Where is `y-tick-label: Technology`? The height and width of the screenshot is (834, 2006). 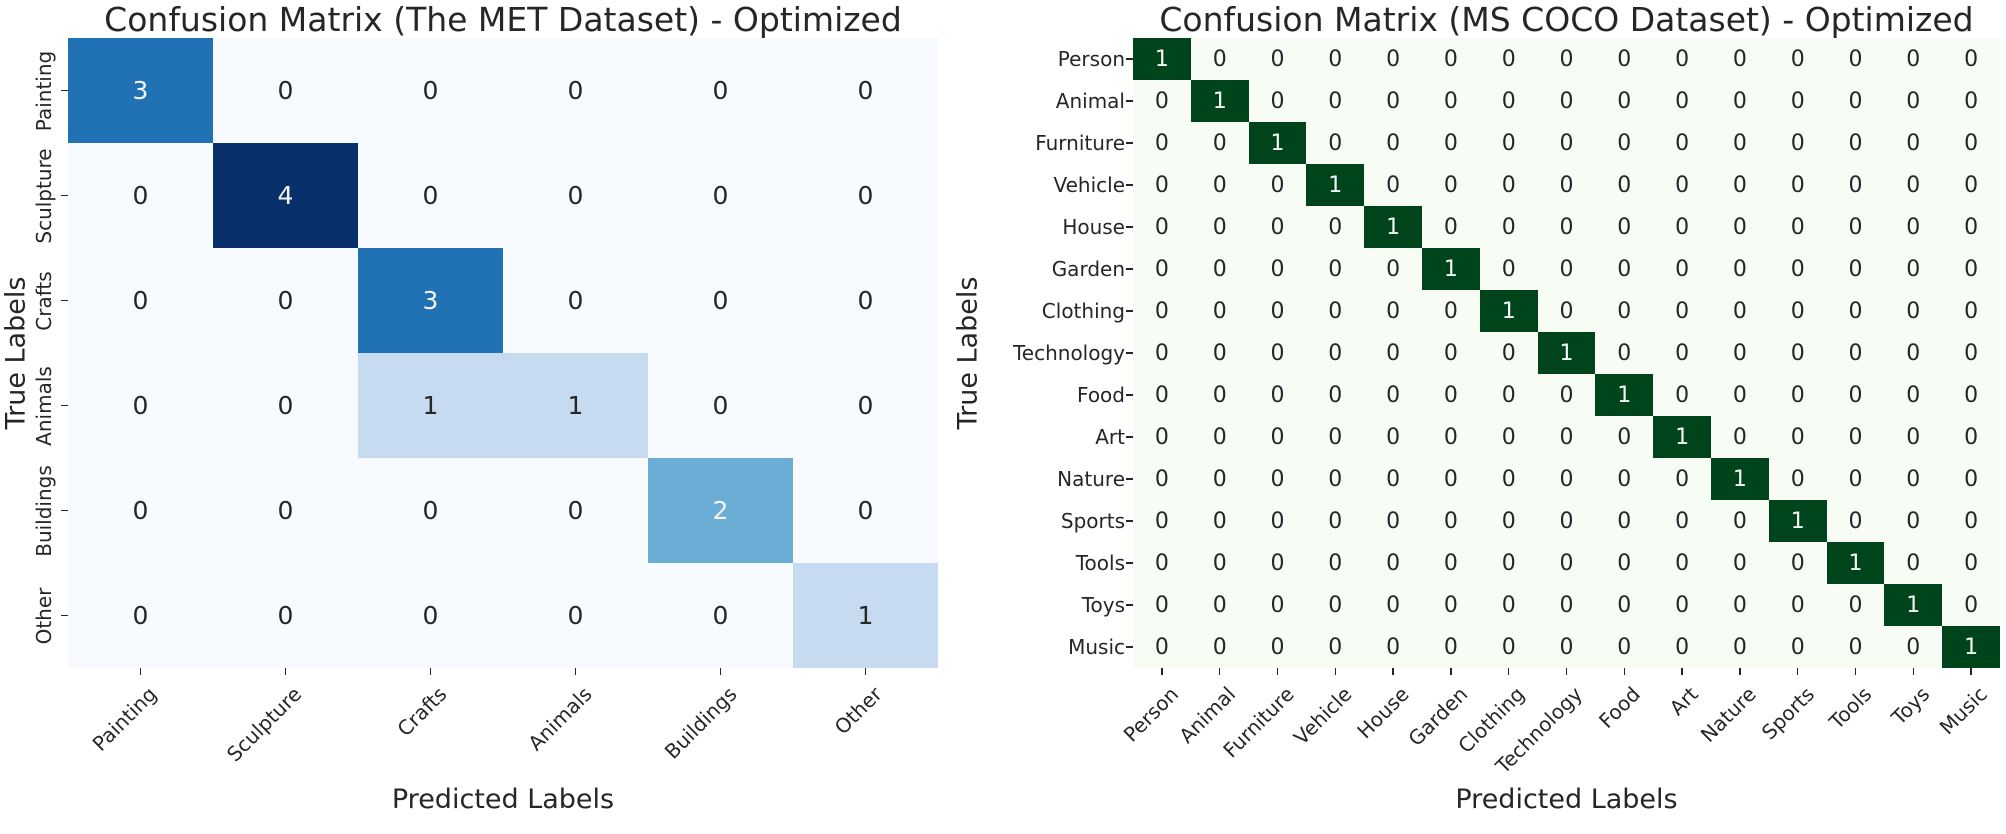 y-tick-label: Technology is located at coordinates (1068, 353).